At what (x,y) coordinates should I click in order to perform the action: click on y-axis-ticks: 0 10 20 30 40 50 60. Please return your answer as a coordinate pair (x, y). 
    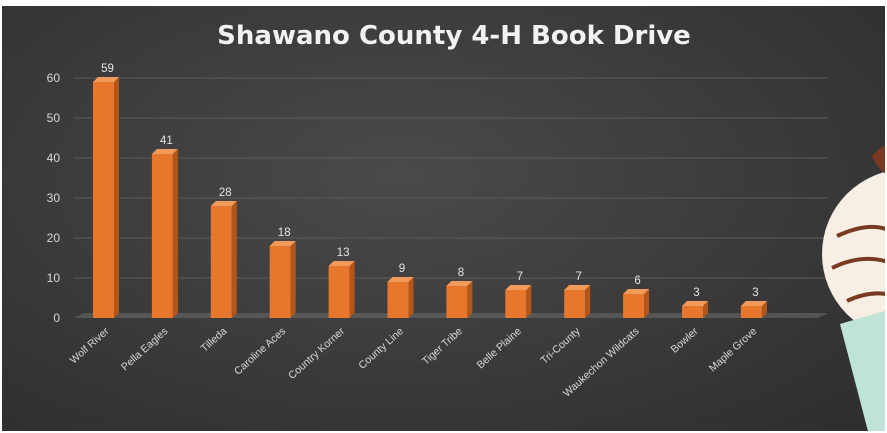
    Looking at the image, I should click on (54, 198).